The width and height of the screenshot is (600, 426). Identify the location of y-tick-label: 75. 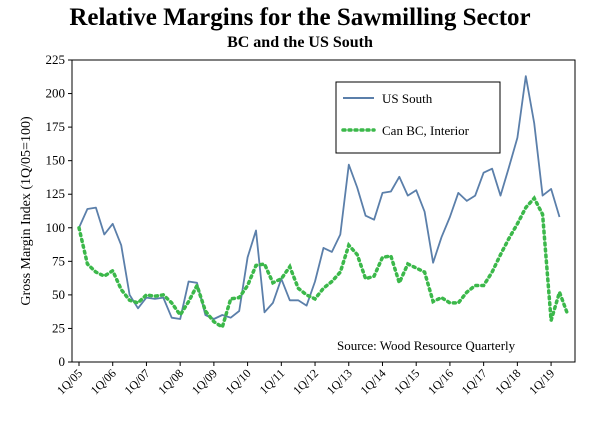
(58, 260).